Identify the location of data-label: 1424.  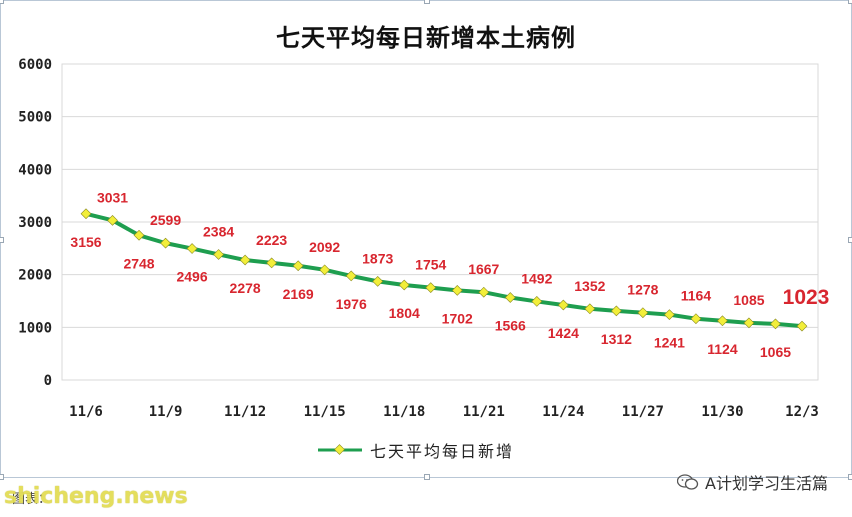
(563, 333).